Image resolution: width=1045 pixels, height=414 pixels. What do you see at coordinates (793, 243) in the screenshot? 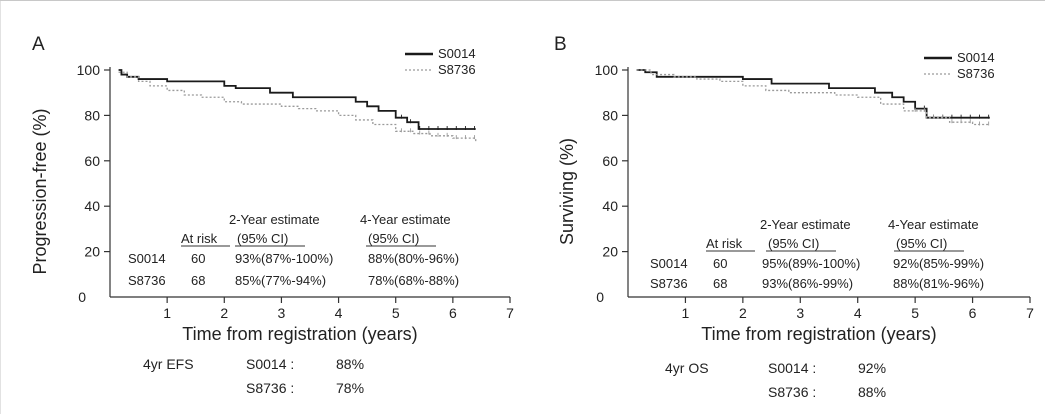
I see `panel-b-table-header-2yr-ci: (95% CI)` at bounding box center [793, 243].